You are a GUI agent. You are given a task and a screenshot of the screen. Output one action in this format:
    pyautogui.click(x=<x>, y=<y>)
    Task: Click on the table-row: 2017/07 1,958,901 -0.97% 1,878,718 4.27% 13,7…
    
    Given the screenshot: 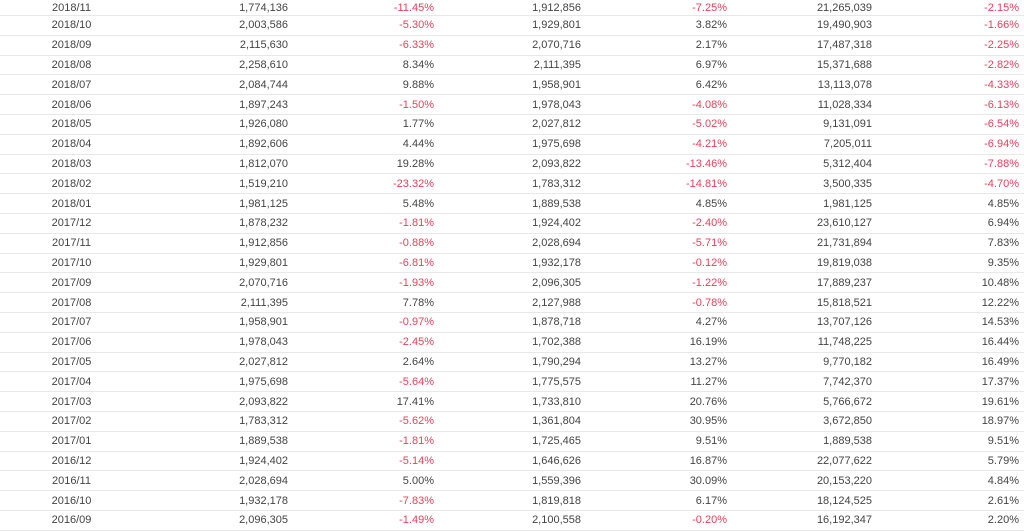 What is the action you would take?
    pyautogui.click(x=512, y=323)
    